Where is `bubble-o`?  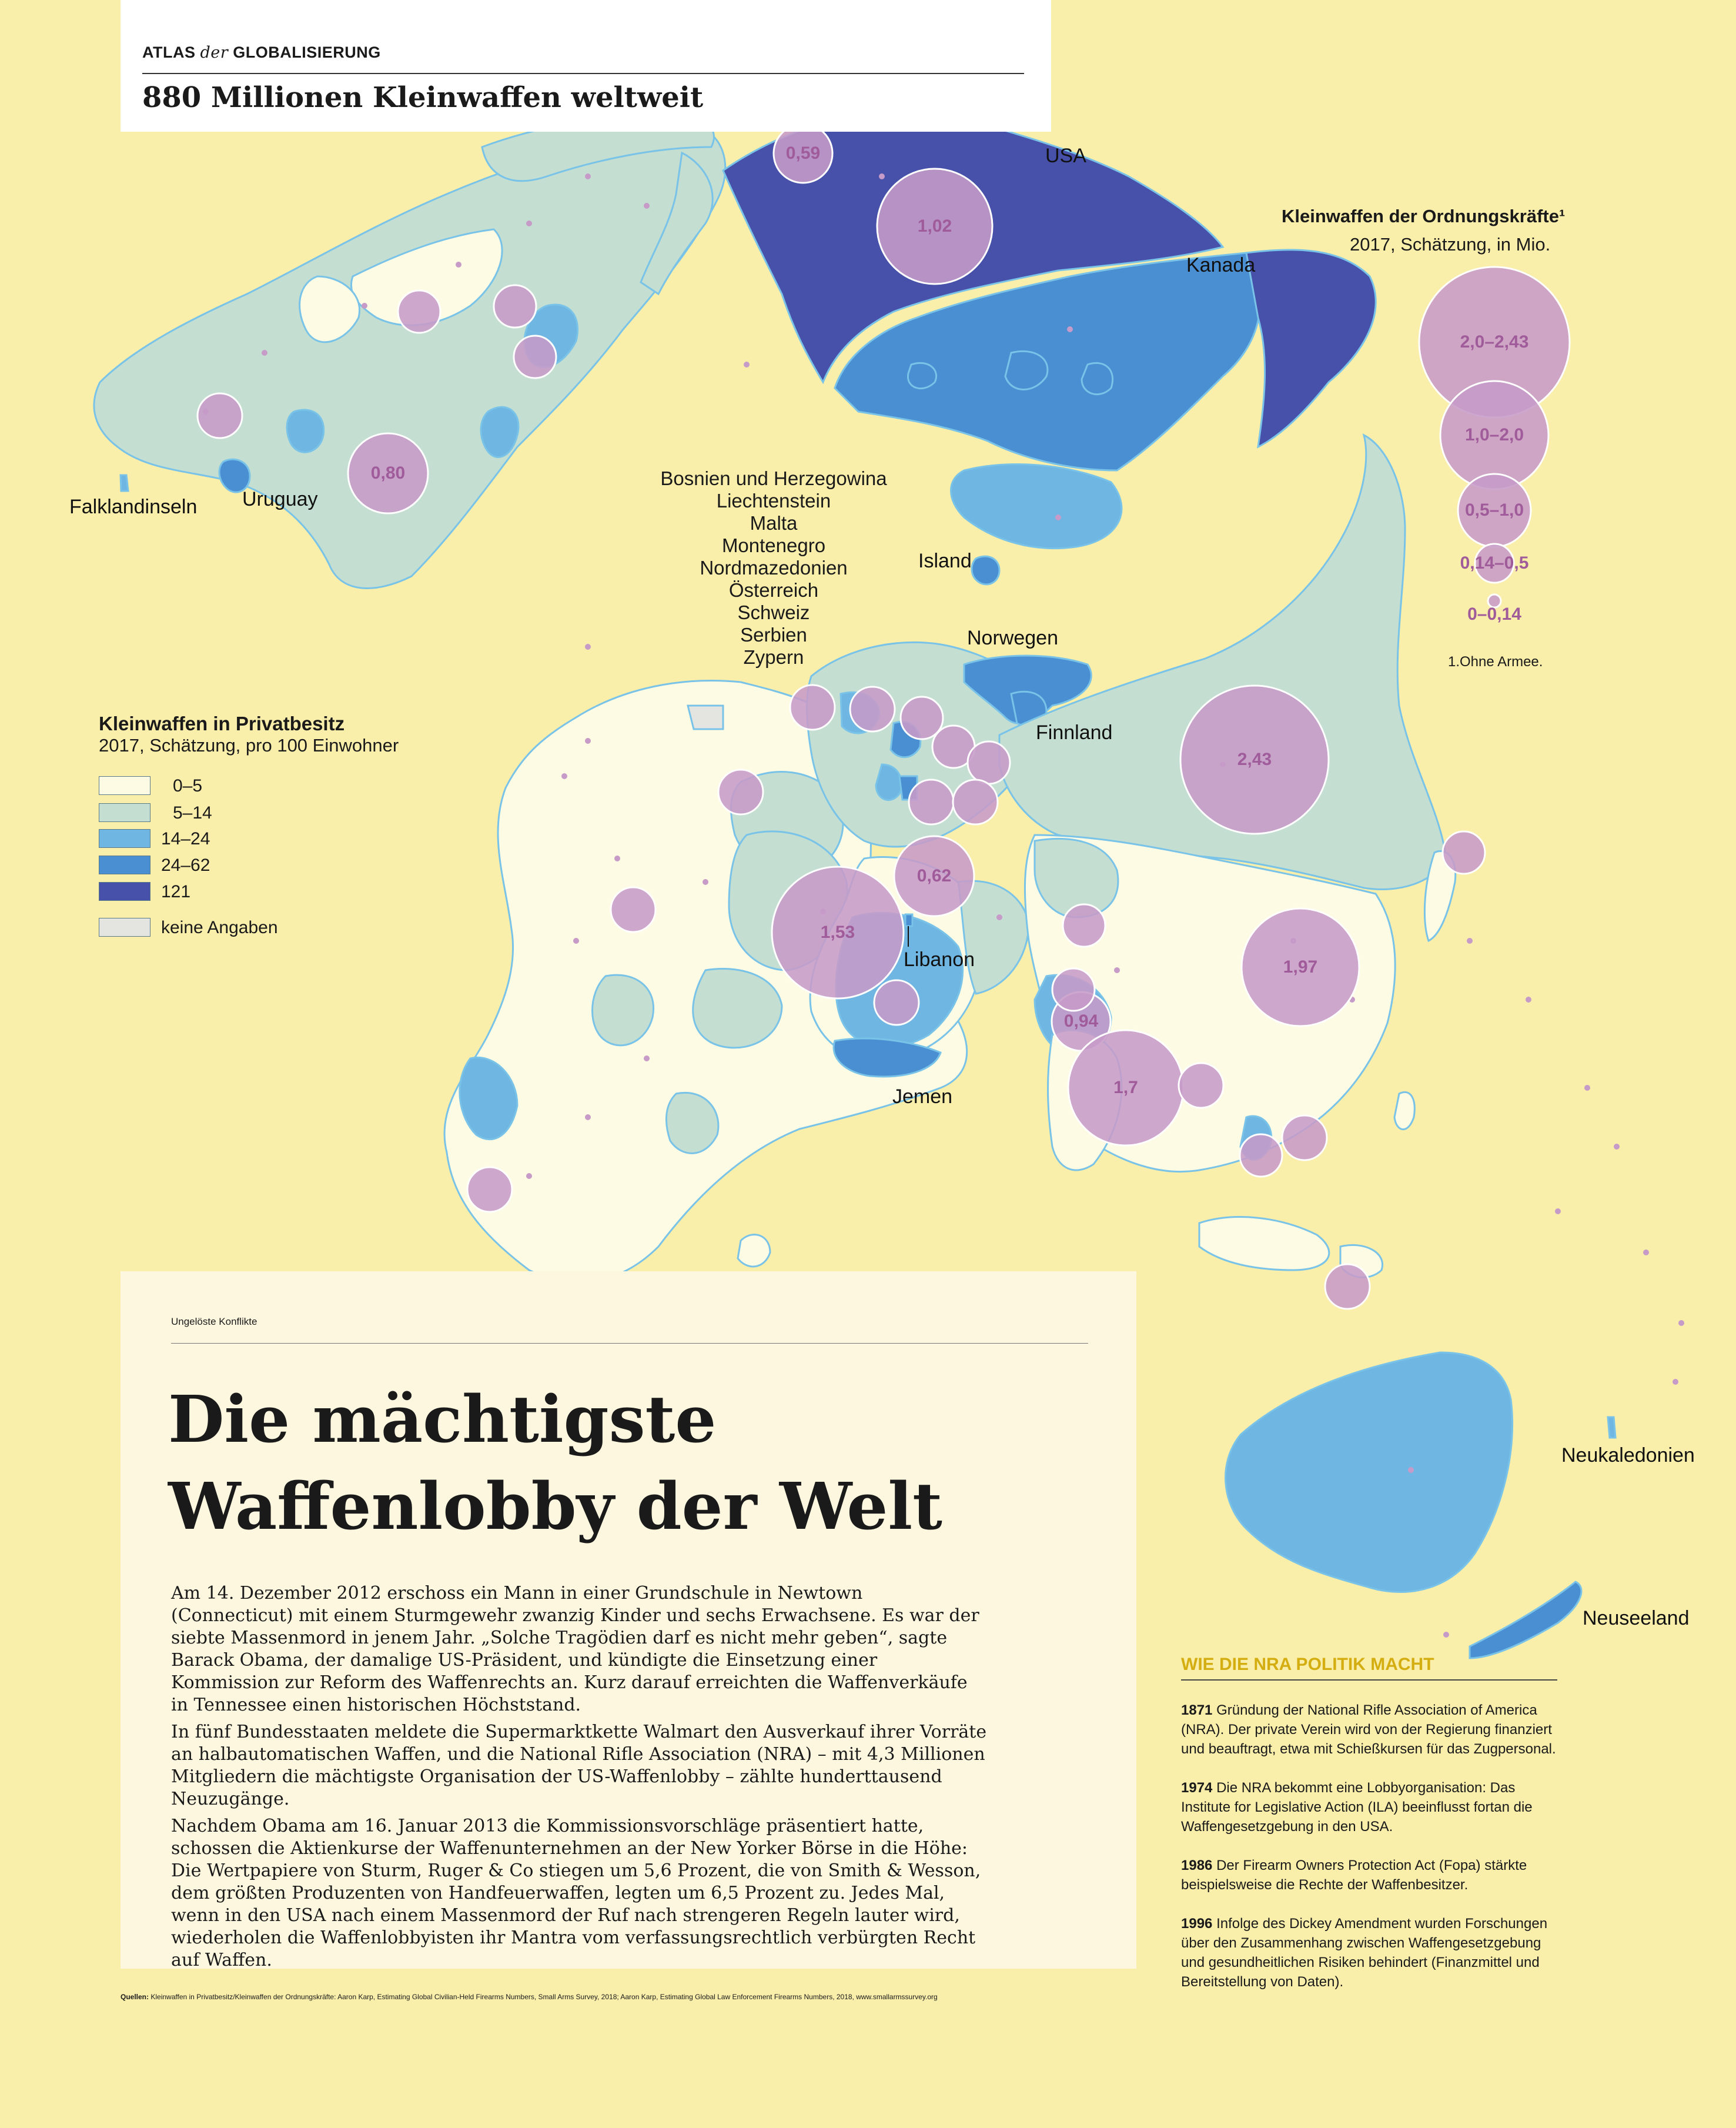 bubble-o is located at coordinates (1084, 925).